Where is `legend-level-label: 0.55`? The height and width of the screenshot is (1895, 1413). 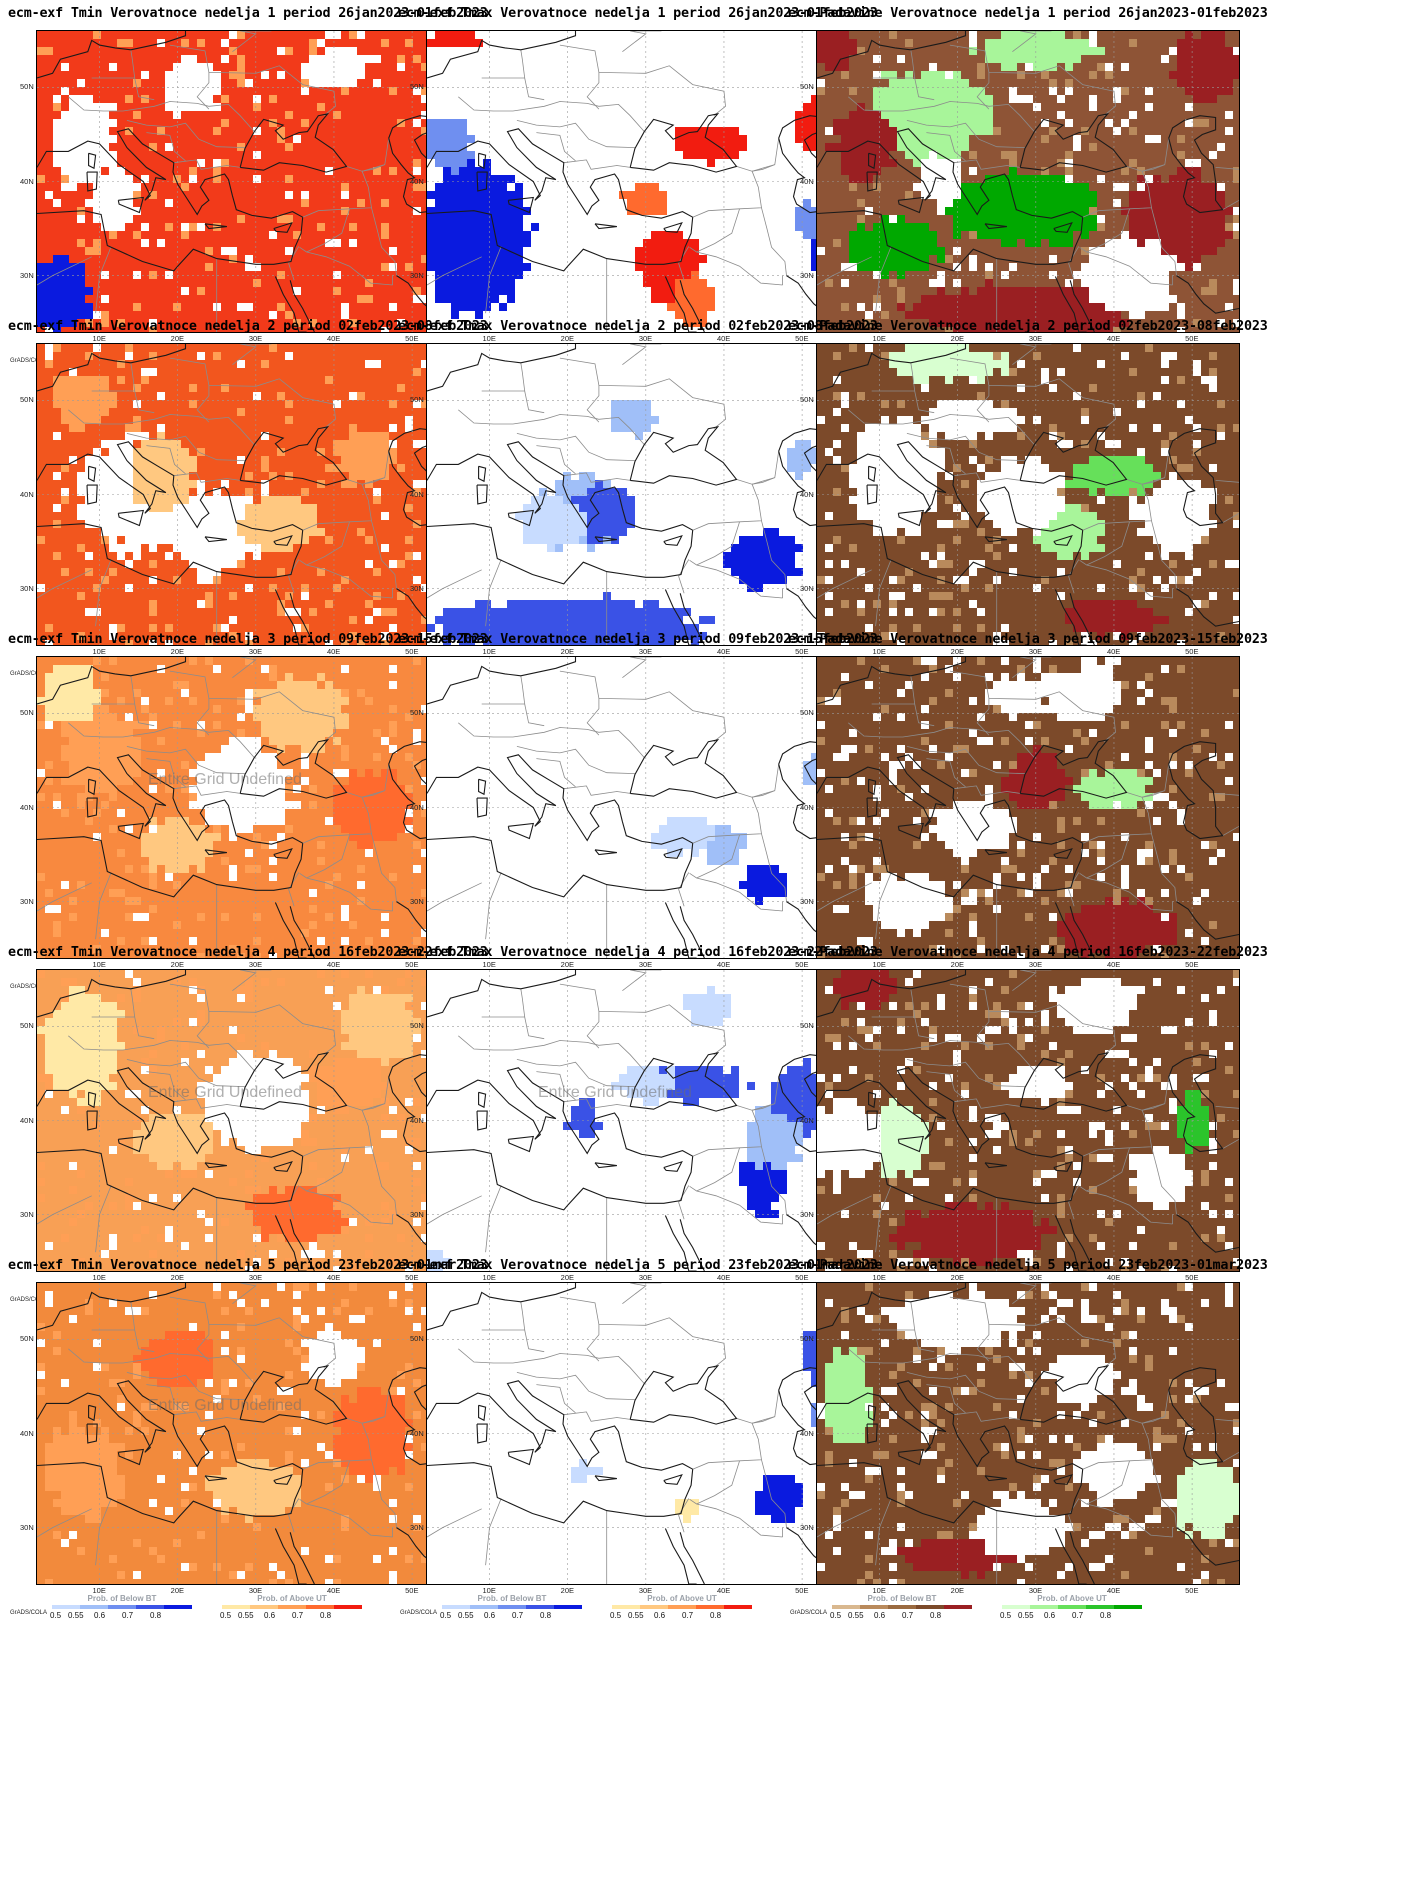 legend-level-label: 0.55 is located at coordinates (1026, 1615).